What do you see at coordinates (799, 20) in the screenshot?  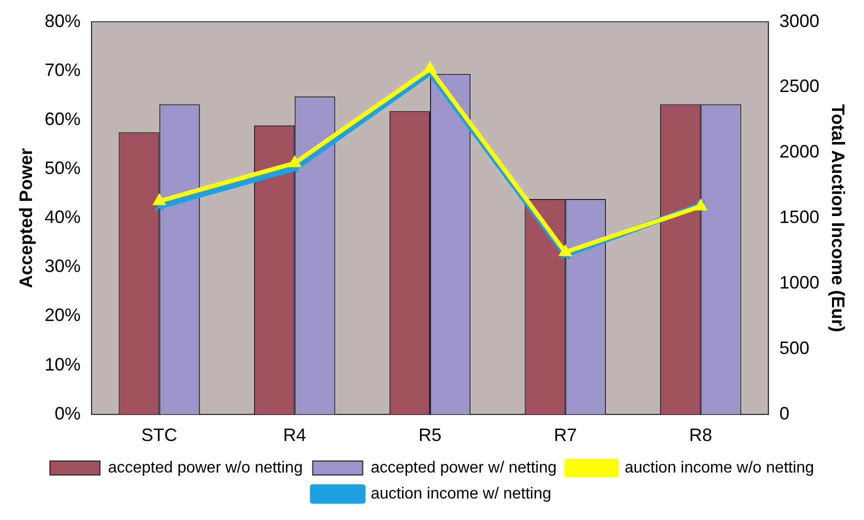 I see `y2-tick-label: 3000` at bounding box center [799, 20].